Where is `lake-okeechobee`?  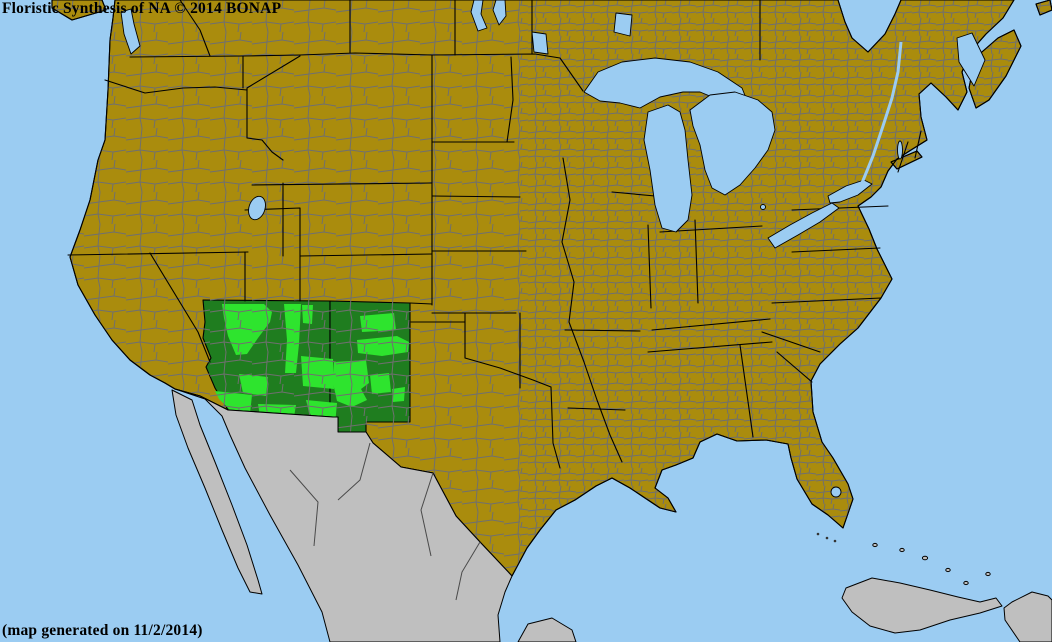
lake-okeechobee is located at coordinates (836, 492).